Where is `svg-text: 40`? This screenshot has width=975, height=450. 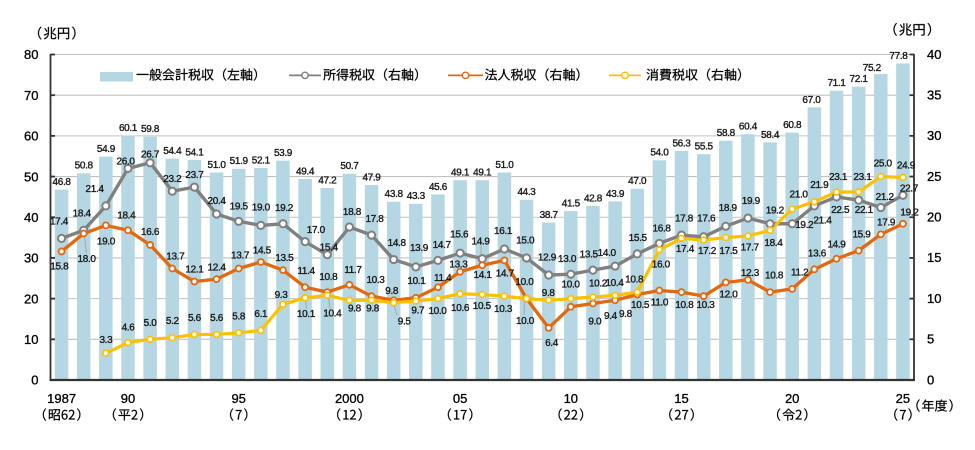 svg-text: 40 is located at coordinates (934, 54).